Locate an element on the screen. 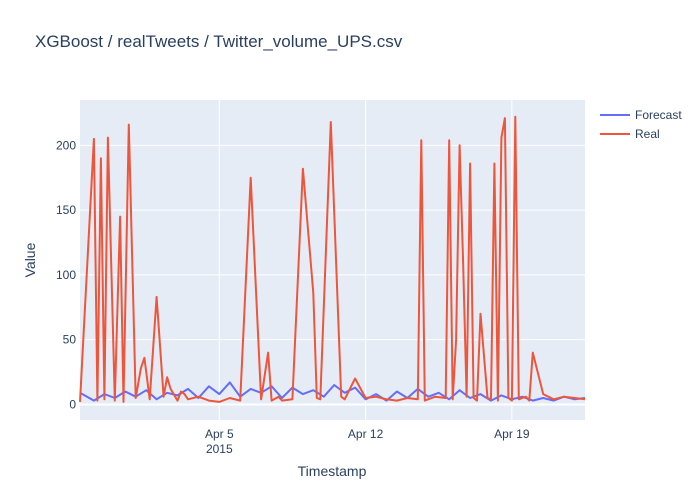 This screenshot has height=500, width=700. legend-label: Forecast is located at coordinates (658, 115).